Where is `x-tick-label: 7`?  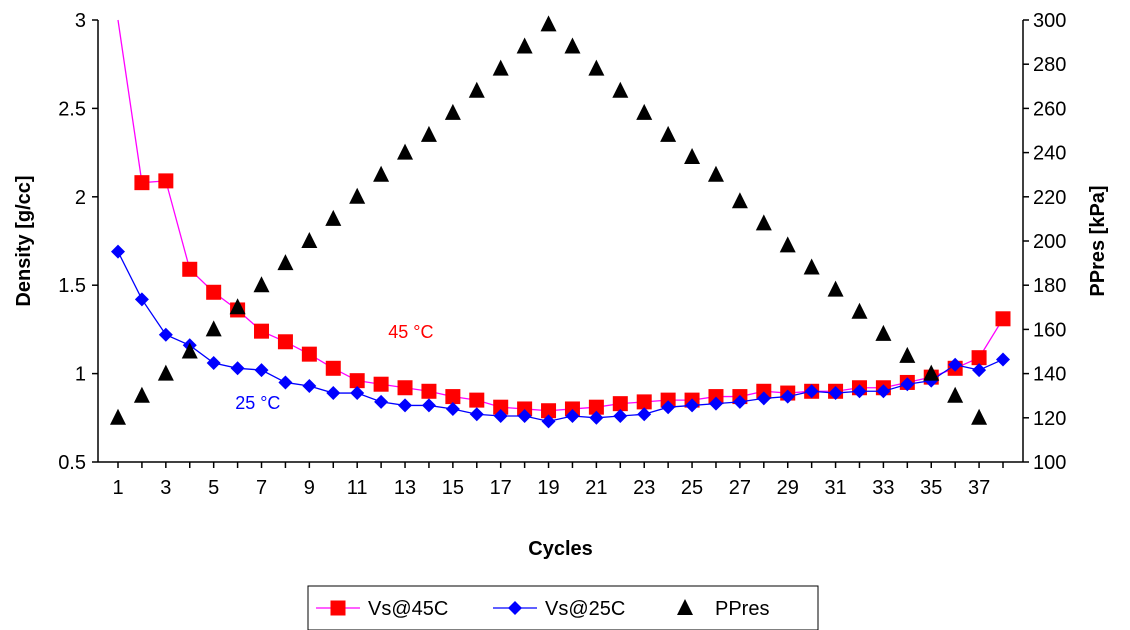 x-tick-label: 7 is located at coordinates (261, 488).